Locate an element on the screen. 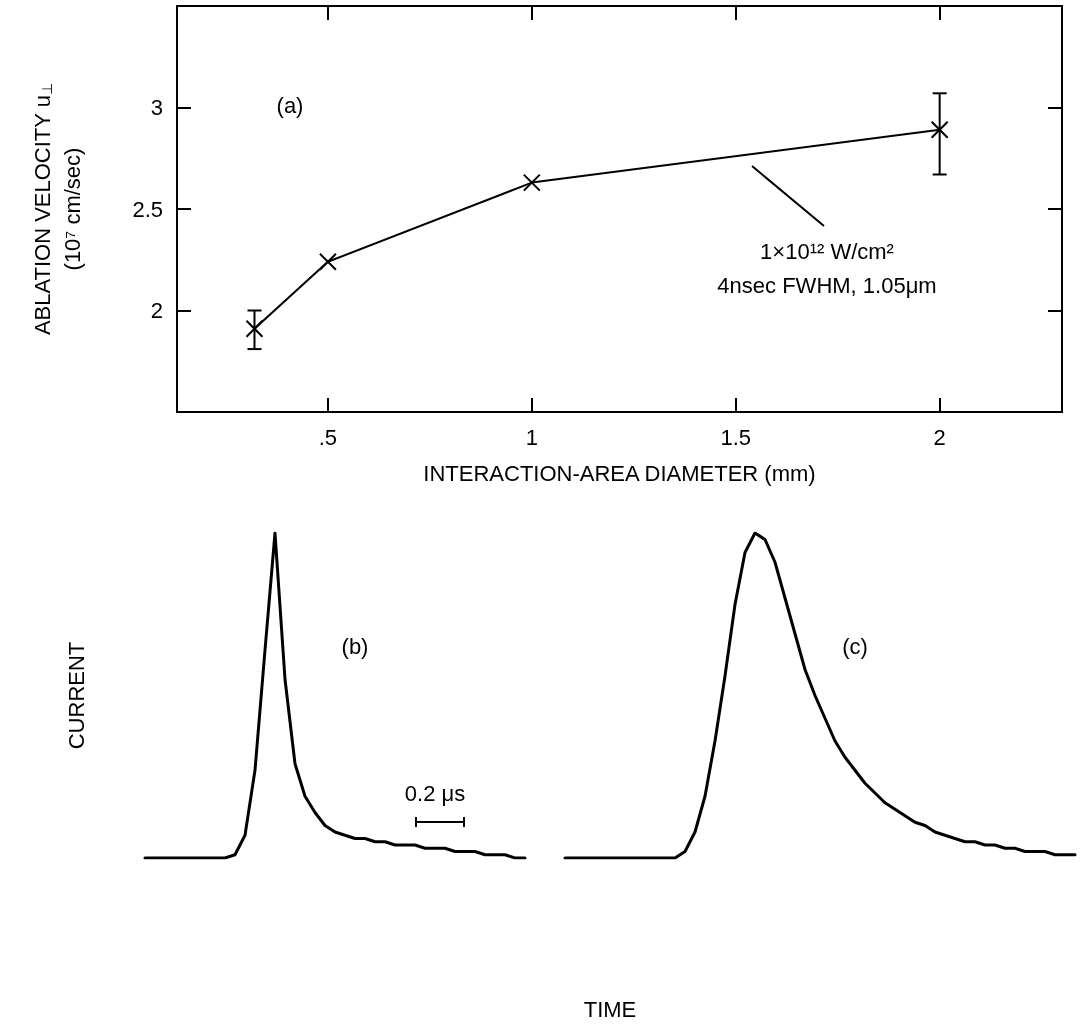  annotation: (a) is located at coordinates (290, 105).